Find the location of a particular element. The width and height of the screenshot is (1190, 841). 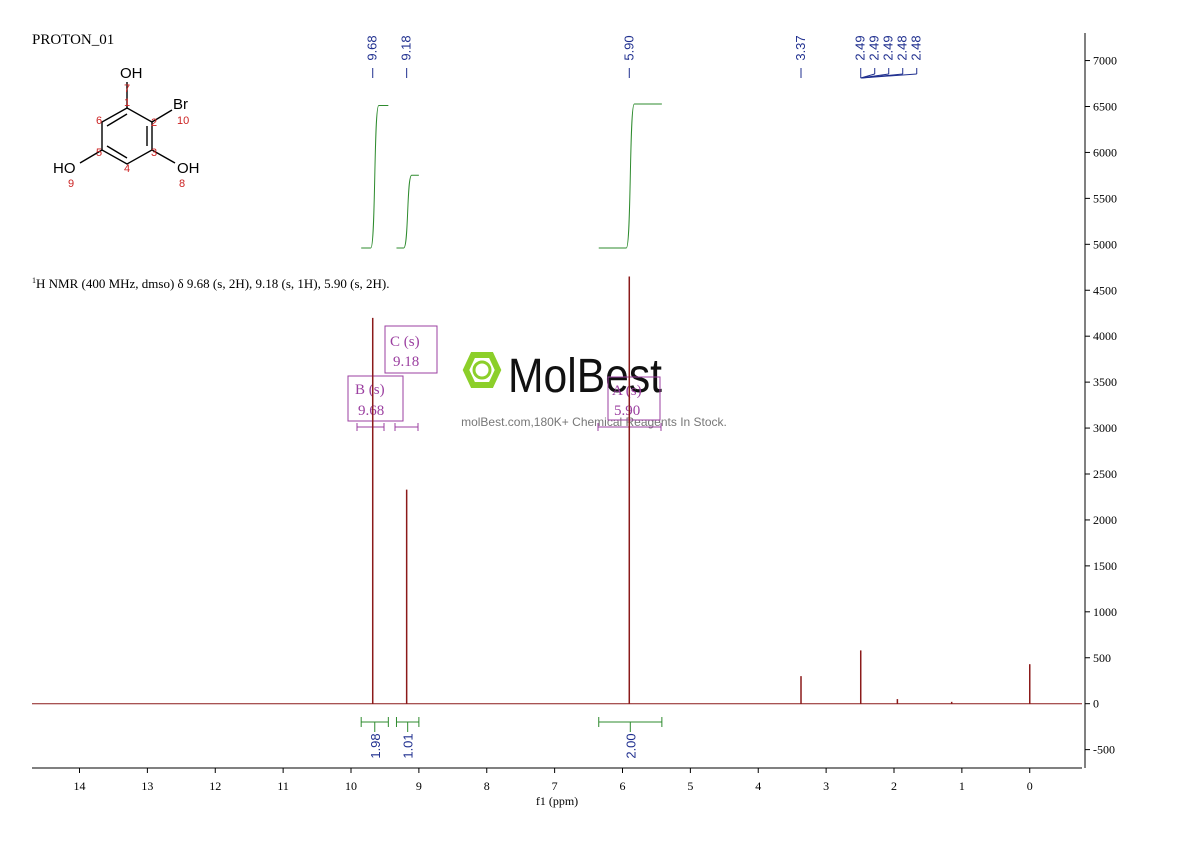

peak-label: 5.90 is located at coordinates (628, 47).